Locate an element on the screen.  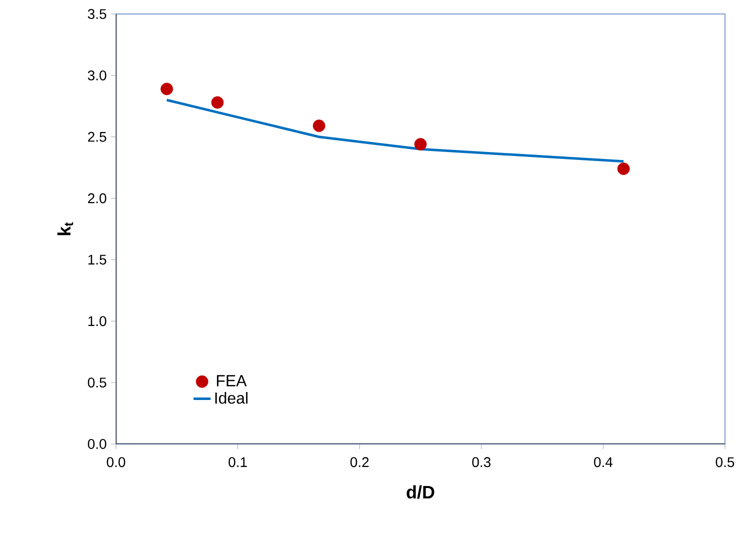
y-tick-label: 0.5 is located at coordinates (97, 383).